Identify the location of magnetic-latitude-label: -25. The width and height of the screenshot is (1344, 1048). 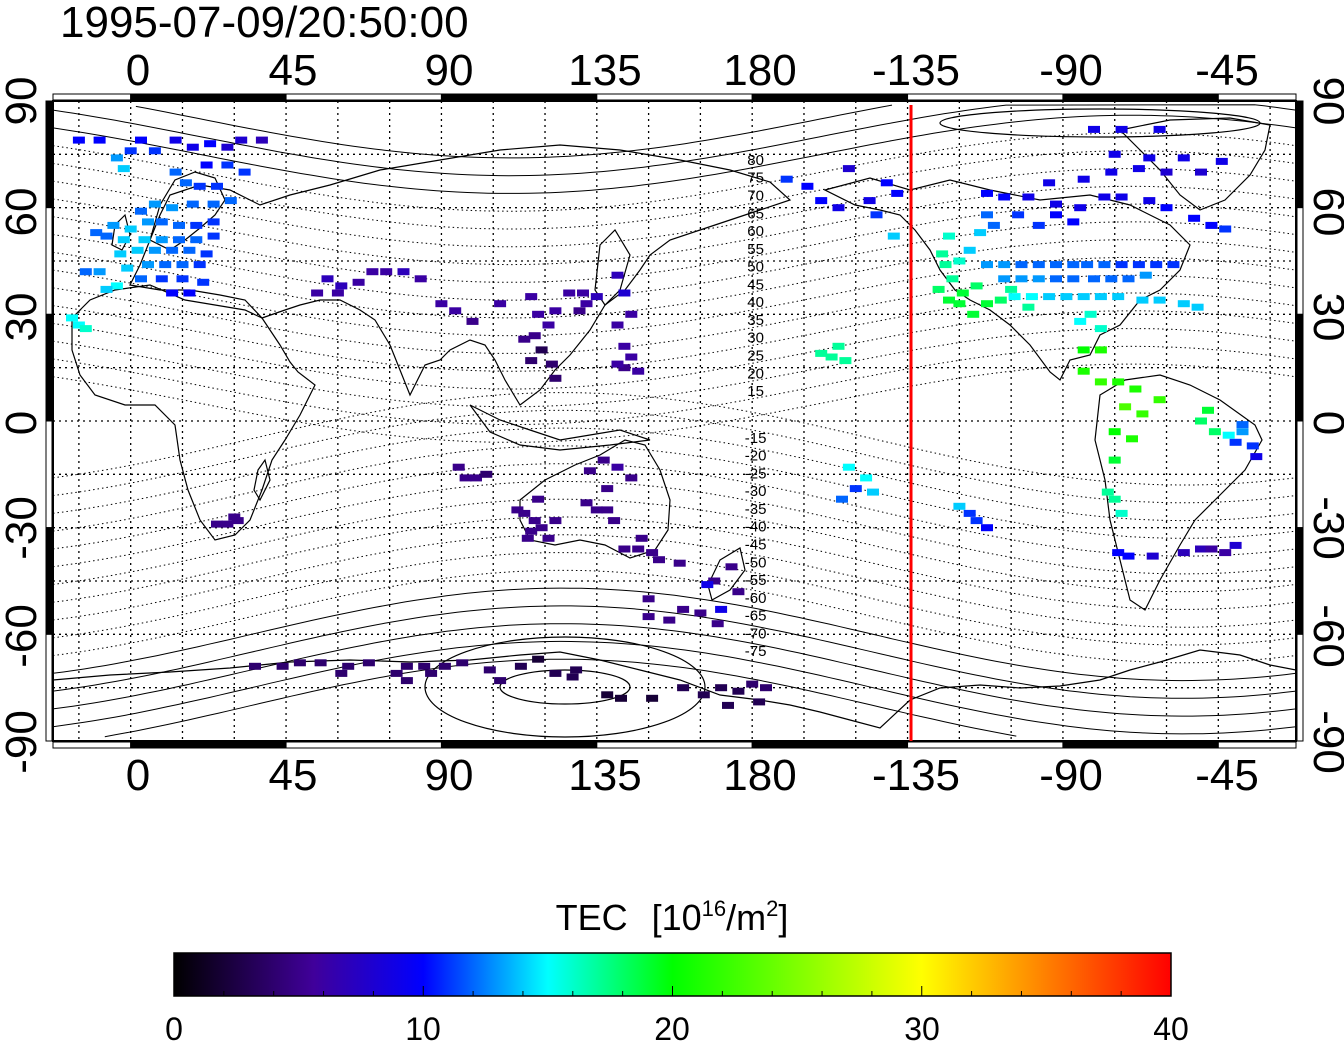
(756, 473).